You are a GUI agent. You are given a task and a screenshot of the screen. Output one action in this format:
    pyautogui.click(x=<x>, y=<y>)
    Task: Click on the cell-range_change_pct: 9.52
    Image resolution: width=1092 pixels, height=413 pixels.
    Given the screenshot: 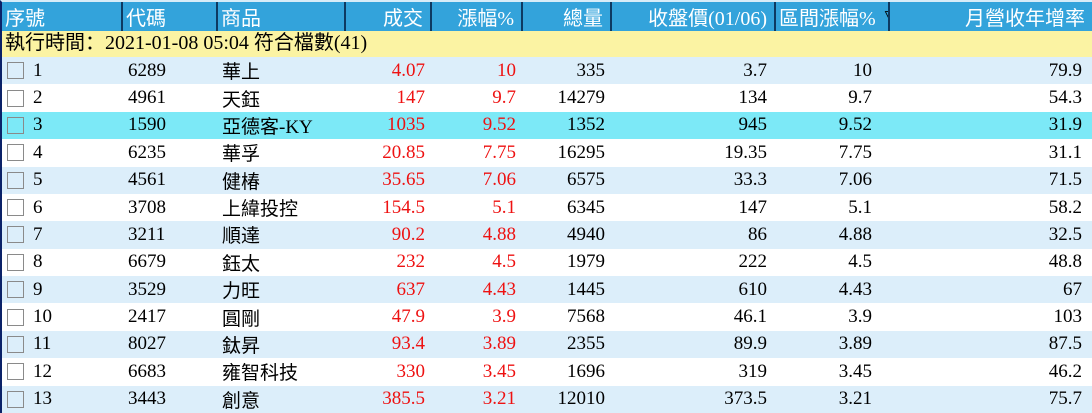 What is the action you would take?
    pyautogui.click(x=855, y=125)
    